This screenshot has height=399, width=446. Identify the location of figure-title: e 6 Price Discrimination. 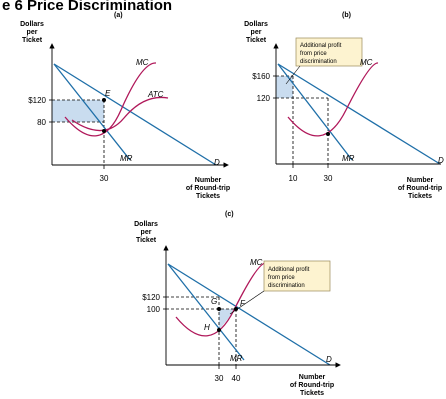
(87, 7).